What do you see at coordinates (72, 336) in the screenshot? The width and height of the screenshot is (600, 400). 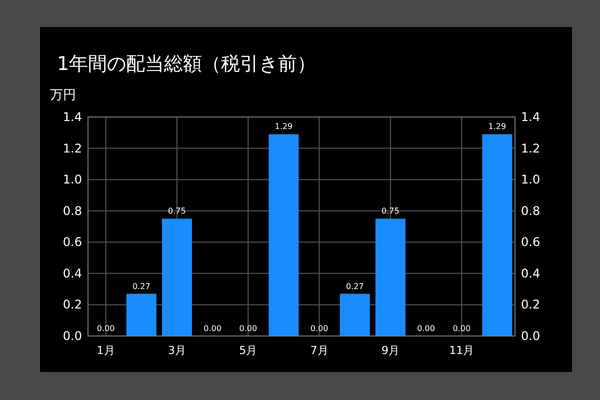 I see `y-tick-label: 0.0` at bounding box center [72, 336].